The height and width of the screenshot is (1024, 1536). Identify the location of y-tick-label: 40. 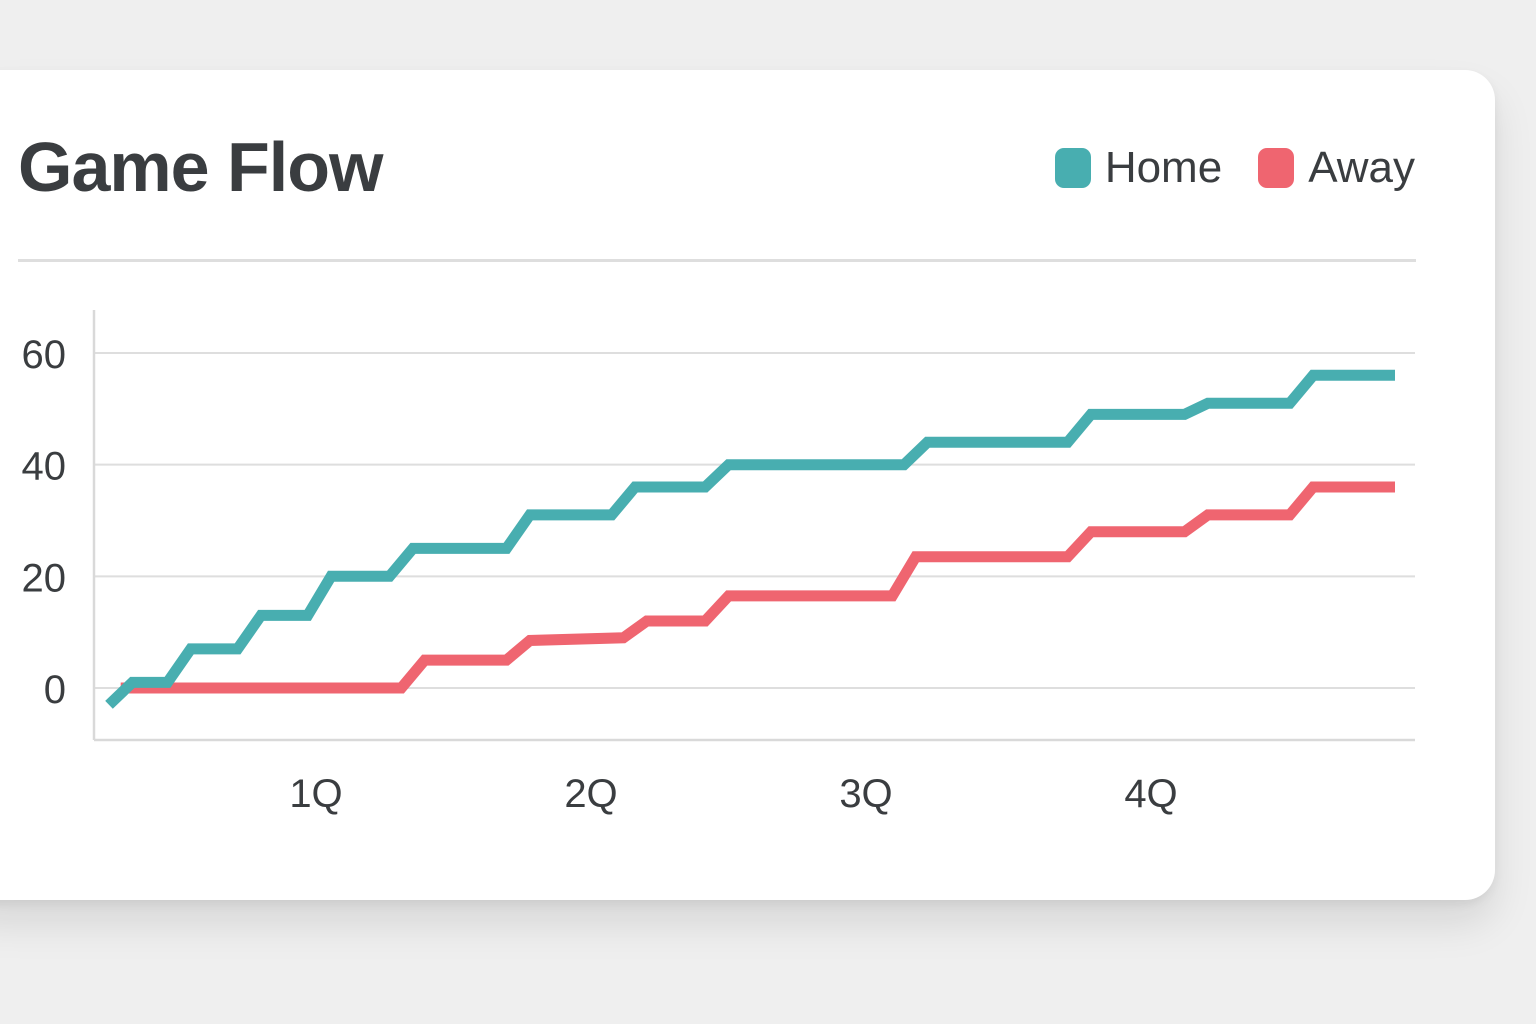
(44, 467).